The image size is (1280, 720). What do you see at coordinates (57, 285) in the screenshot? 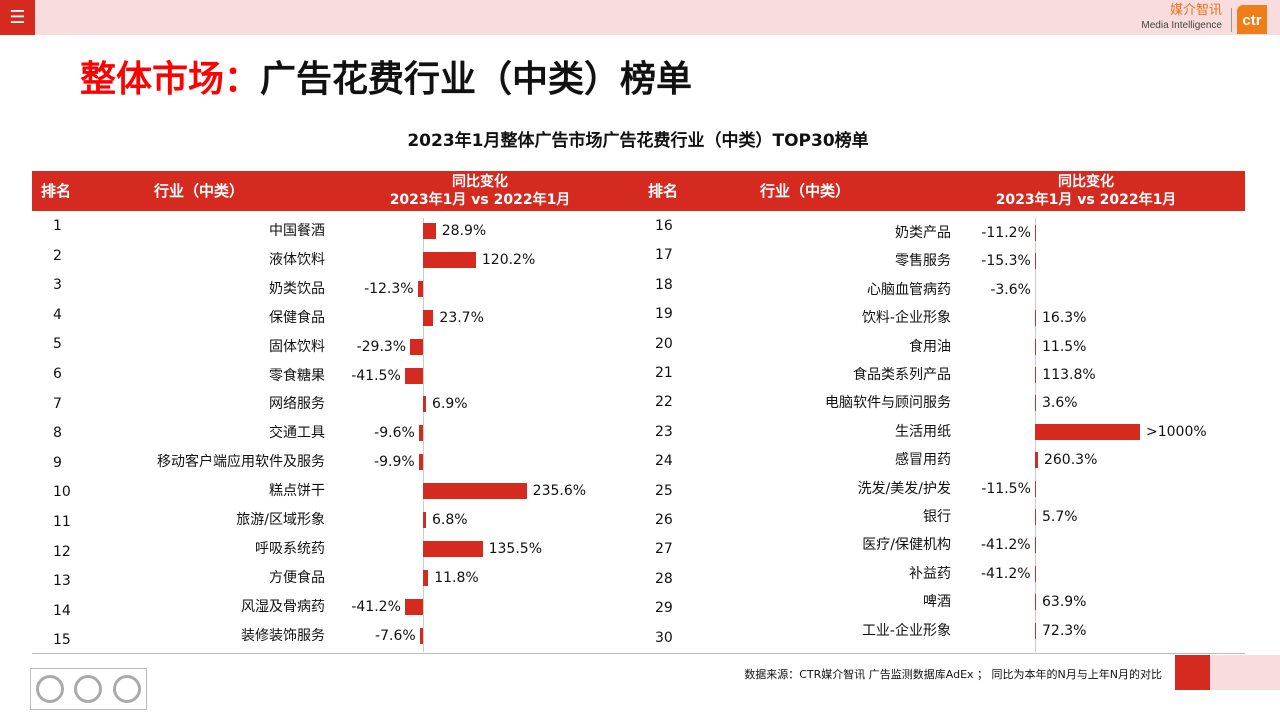
I see `rank-number: 3` at bounding box center [57, 285].